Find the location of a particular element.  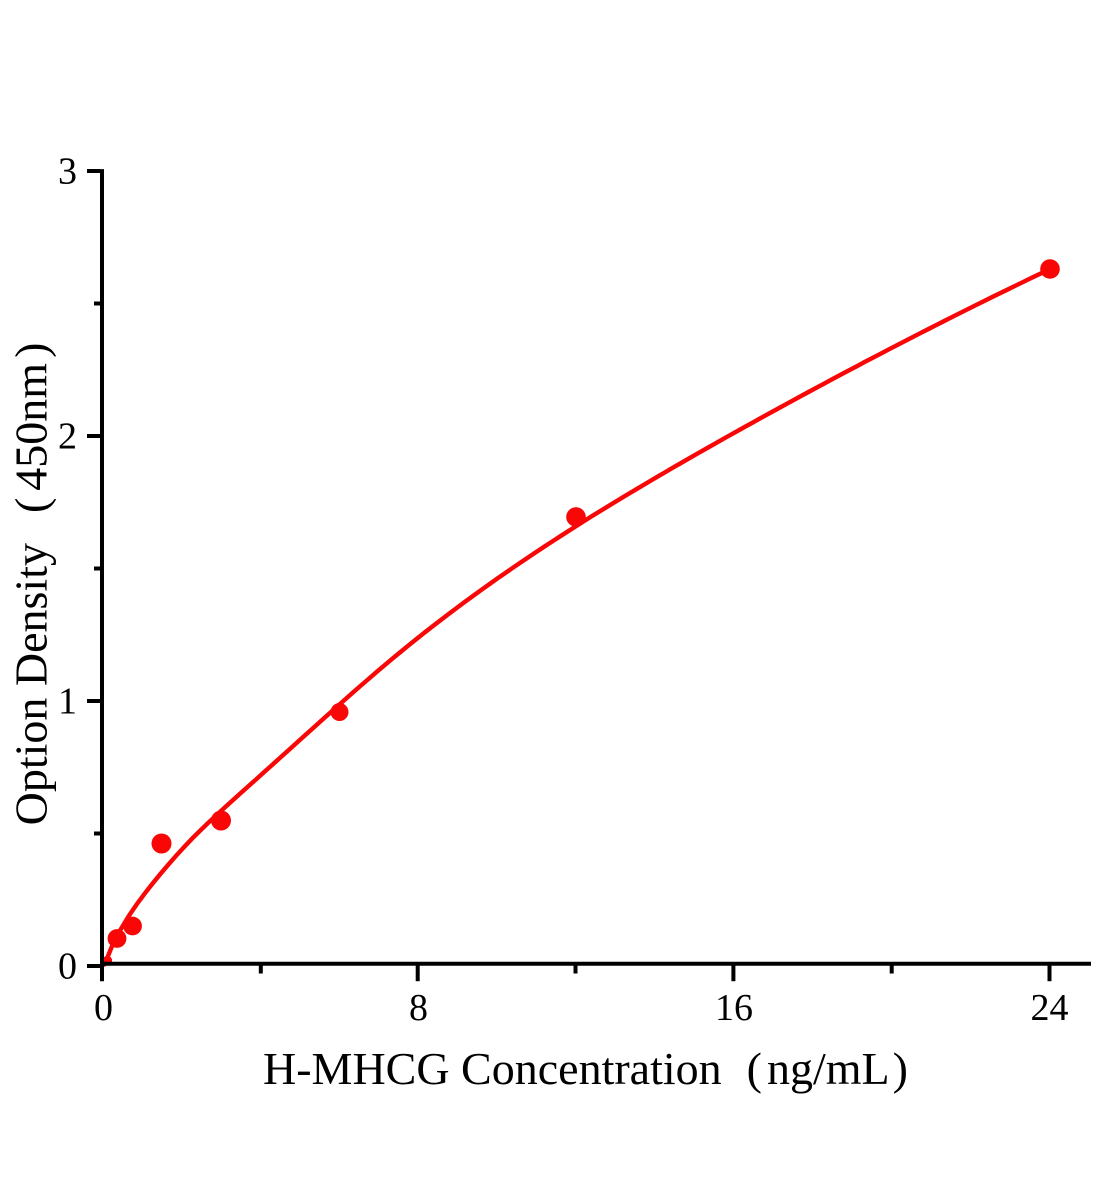

svg-text: 2 is located at coordinates (67, 437).